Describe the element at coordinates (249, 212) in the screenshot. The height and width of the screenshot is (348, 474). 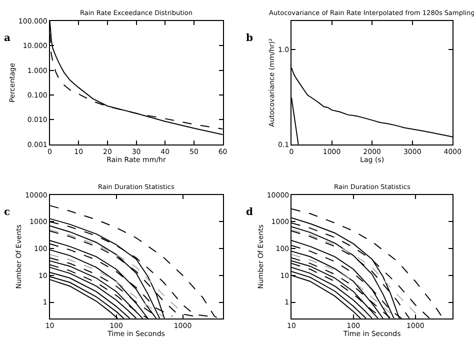
I see `text: d` at that location.